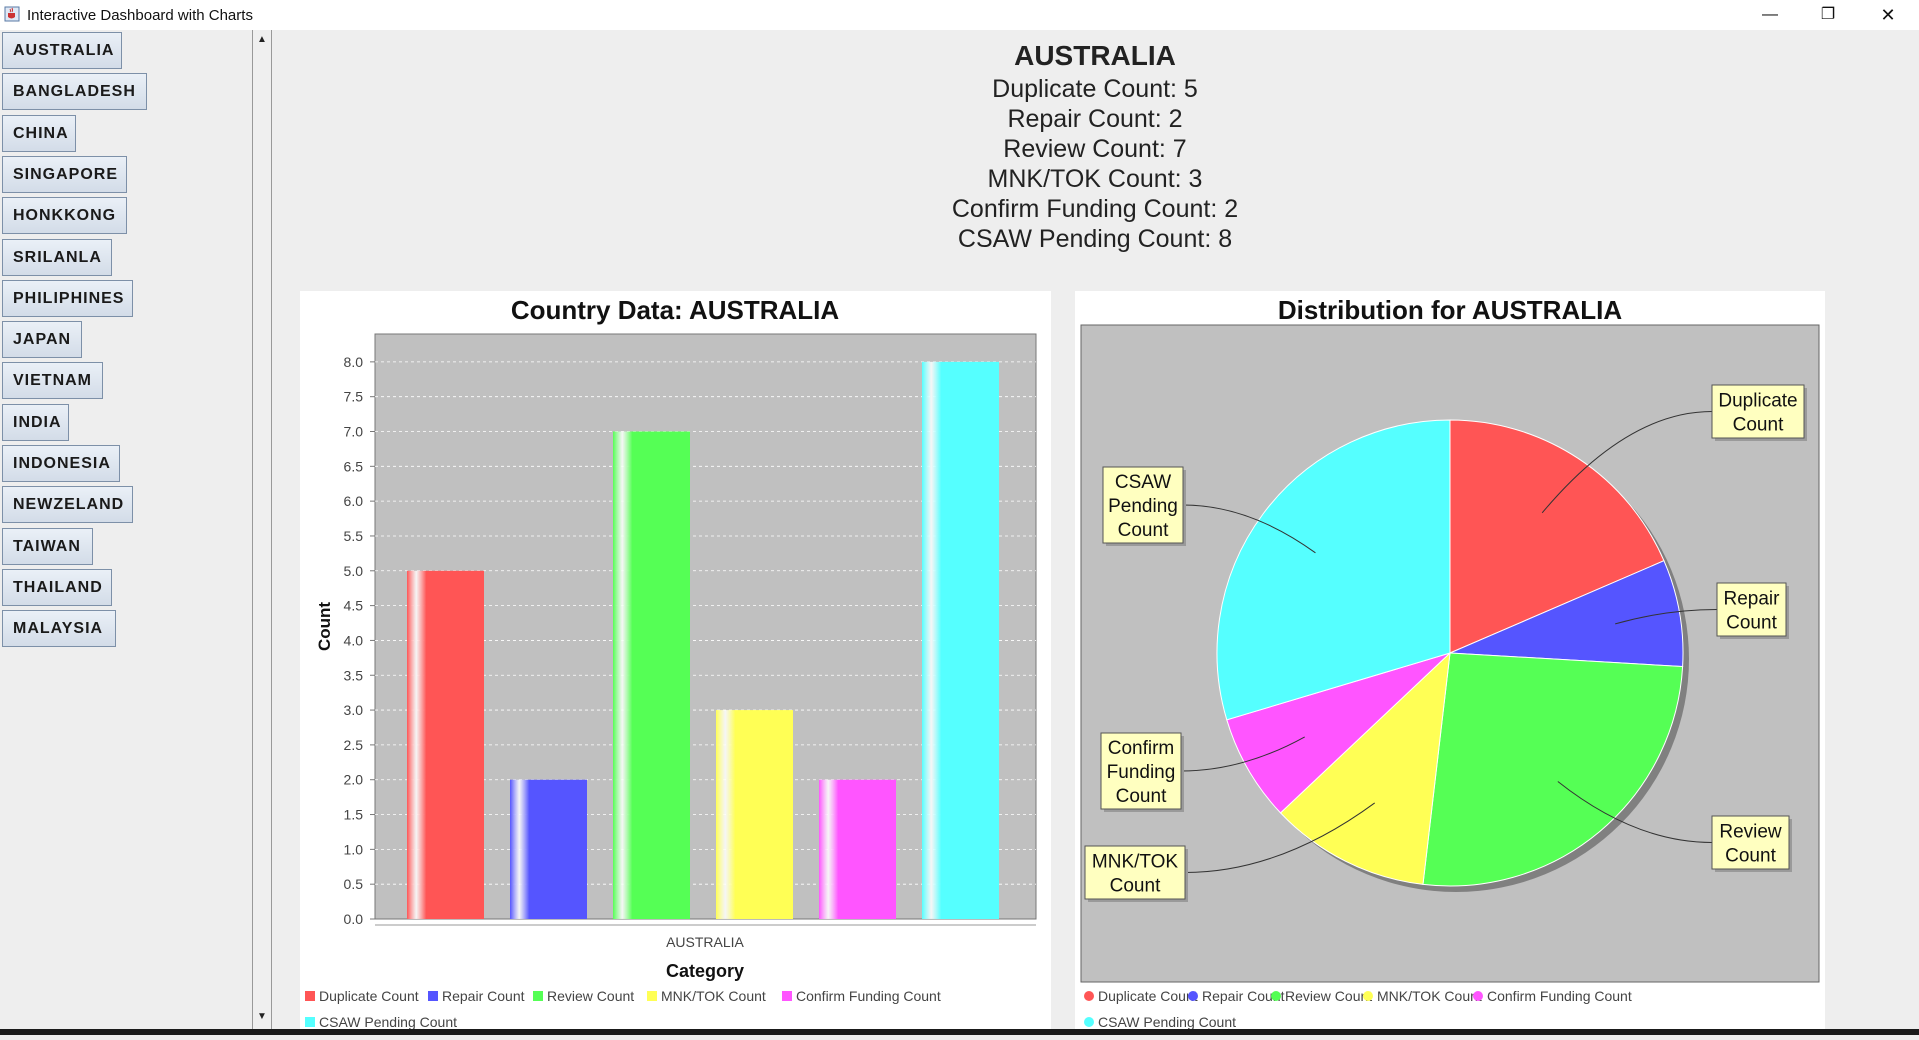 The height and width of the screenshot is (1040, 1919). I want to click on bar-repair-count, so click(548, 849).